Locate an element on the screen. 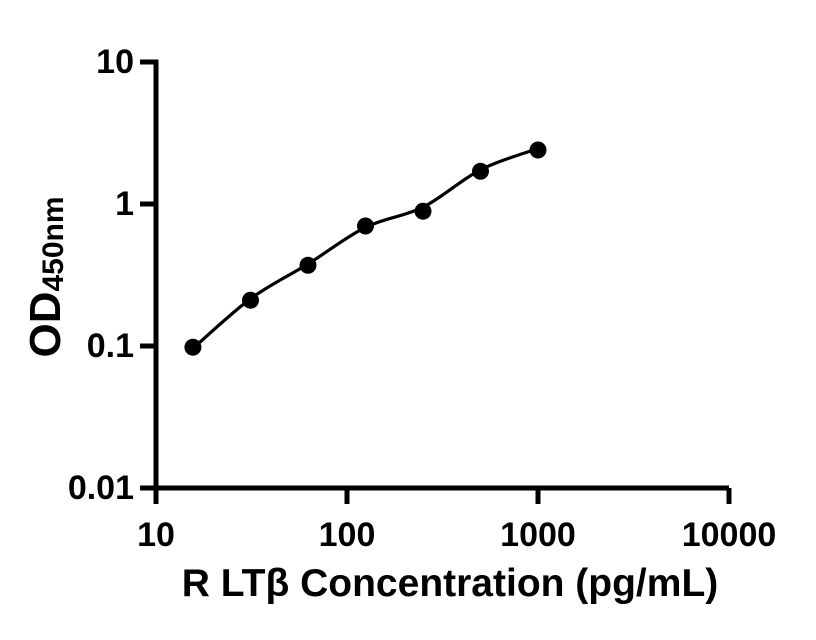  data-point-31.25 is located at coordinates (250, 300).